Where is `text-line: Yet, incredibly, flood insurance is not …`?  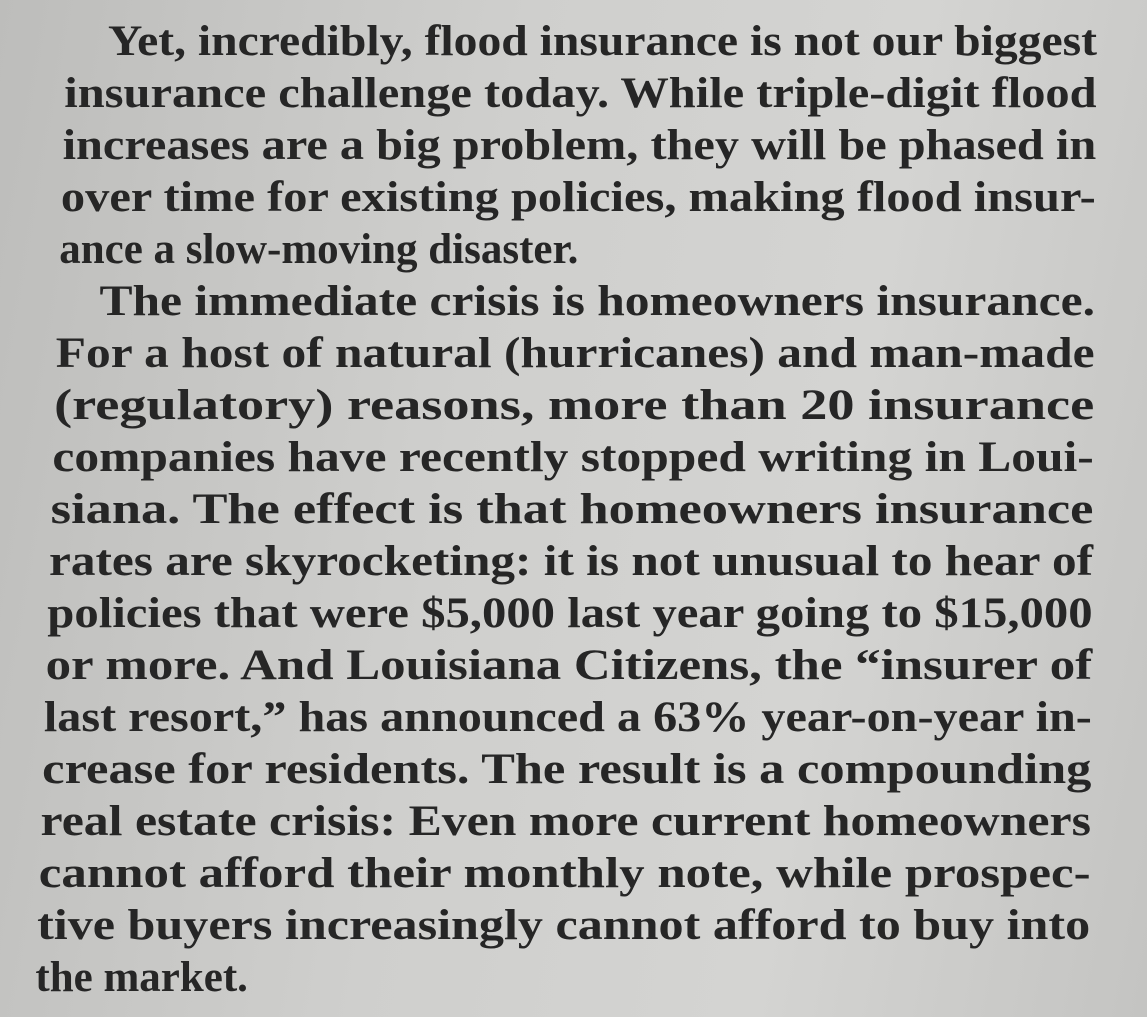 text-line: Yet, incredibly, flood insurance is not … is located at coordinates (603, 41).